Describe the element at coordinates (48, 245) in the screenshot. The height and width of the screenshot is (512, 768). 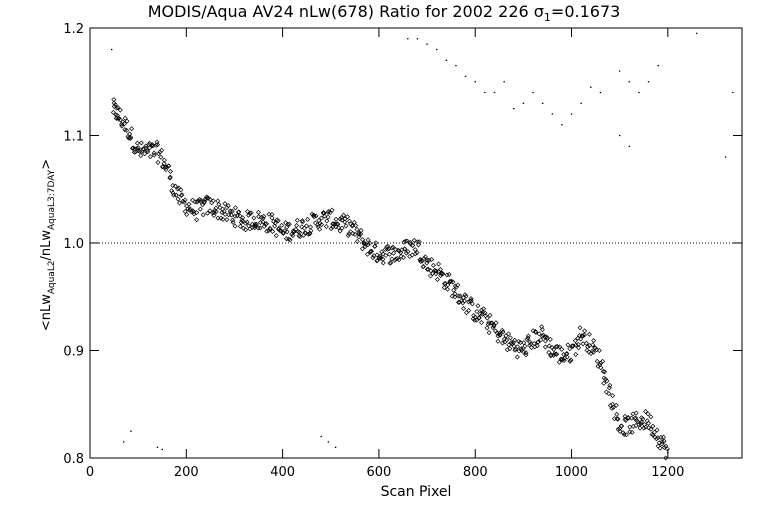
I see `y-axis-label: <nLwAquaL2/nLwAquaL3:7DAY>` at that location.